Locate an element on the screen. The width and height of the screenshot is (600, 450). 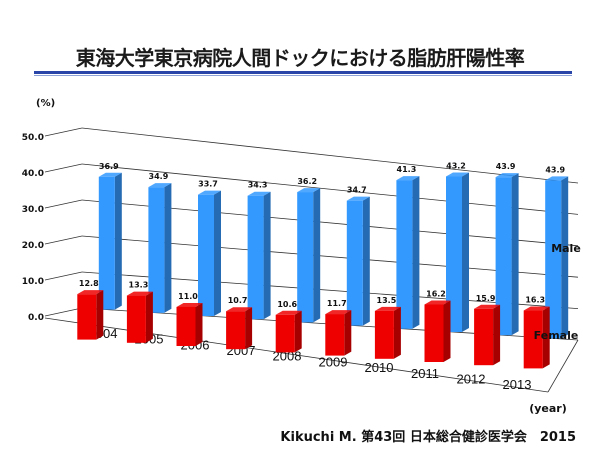
data-label-female: 10.6 is located at coordinates (287, 304).